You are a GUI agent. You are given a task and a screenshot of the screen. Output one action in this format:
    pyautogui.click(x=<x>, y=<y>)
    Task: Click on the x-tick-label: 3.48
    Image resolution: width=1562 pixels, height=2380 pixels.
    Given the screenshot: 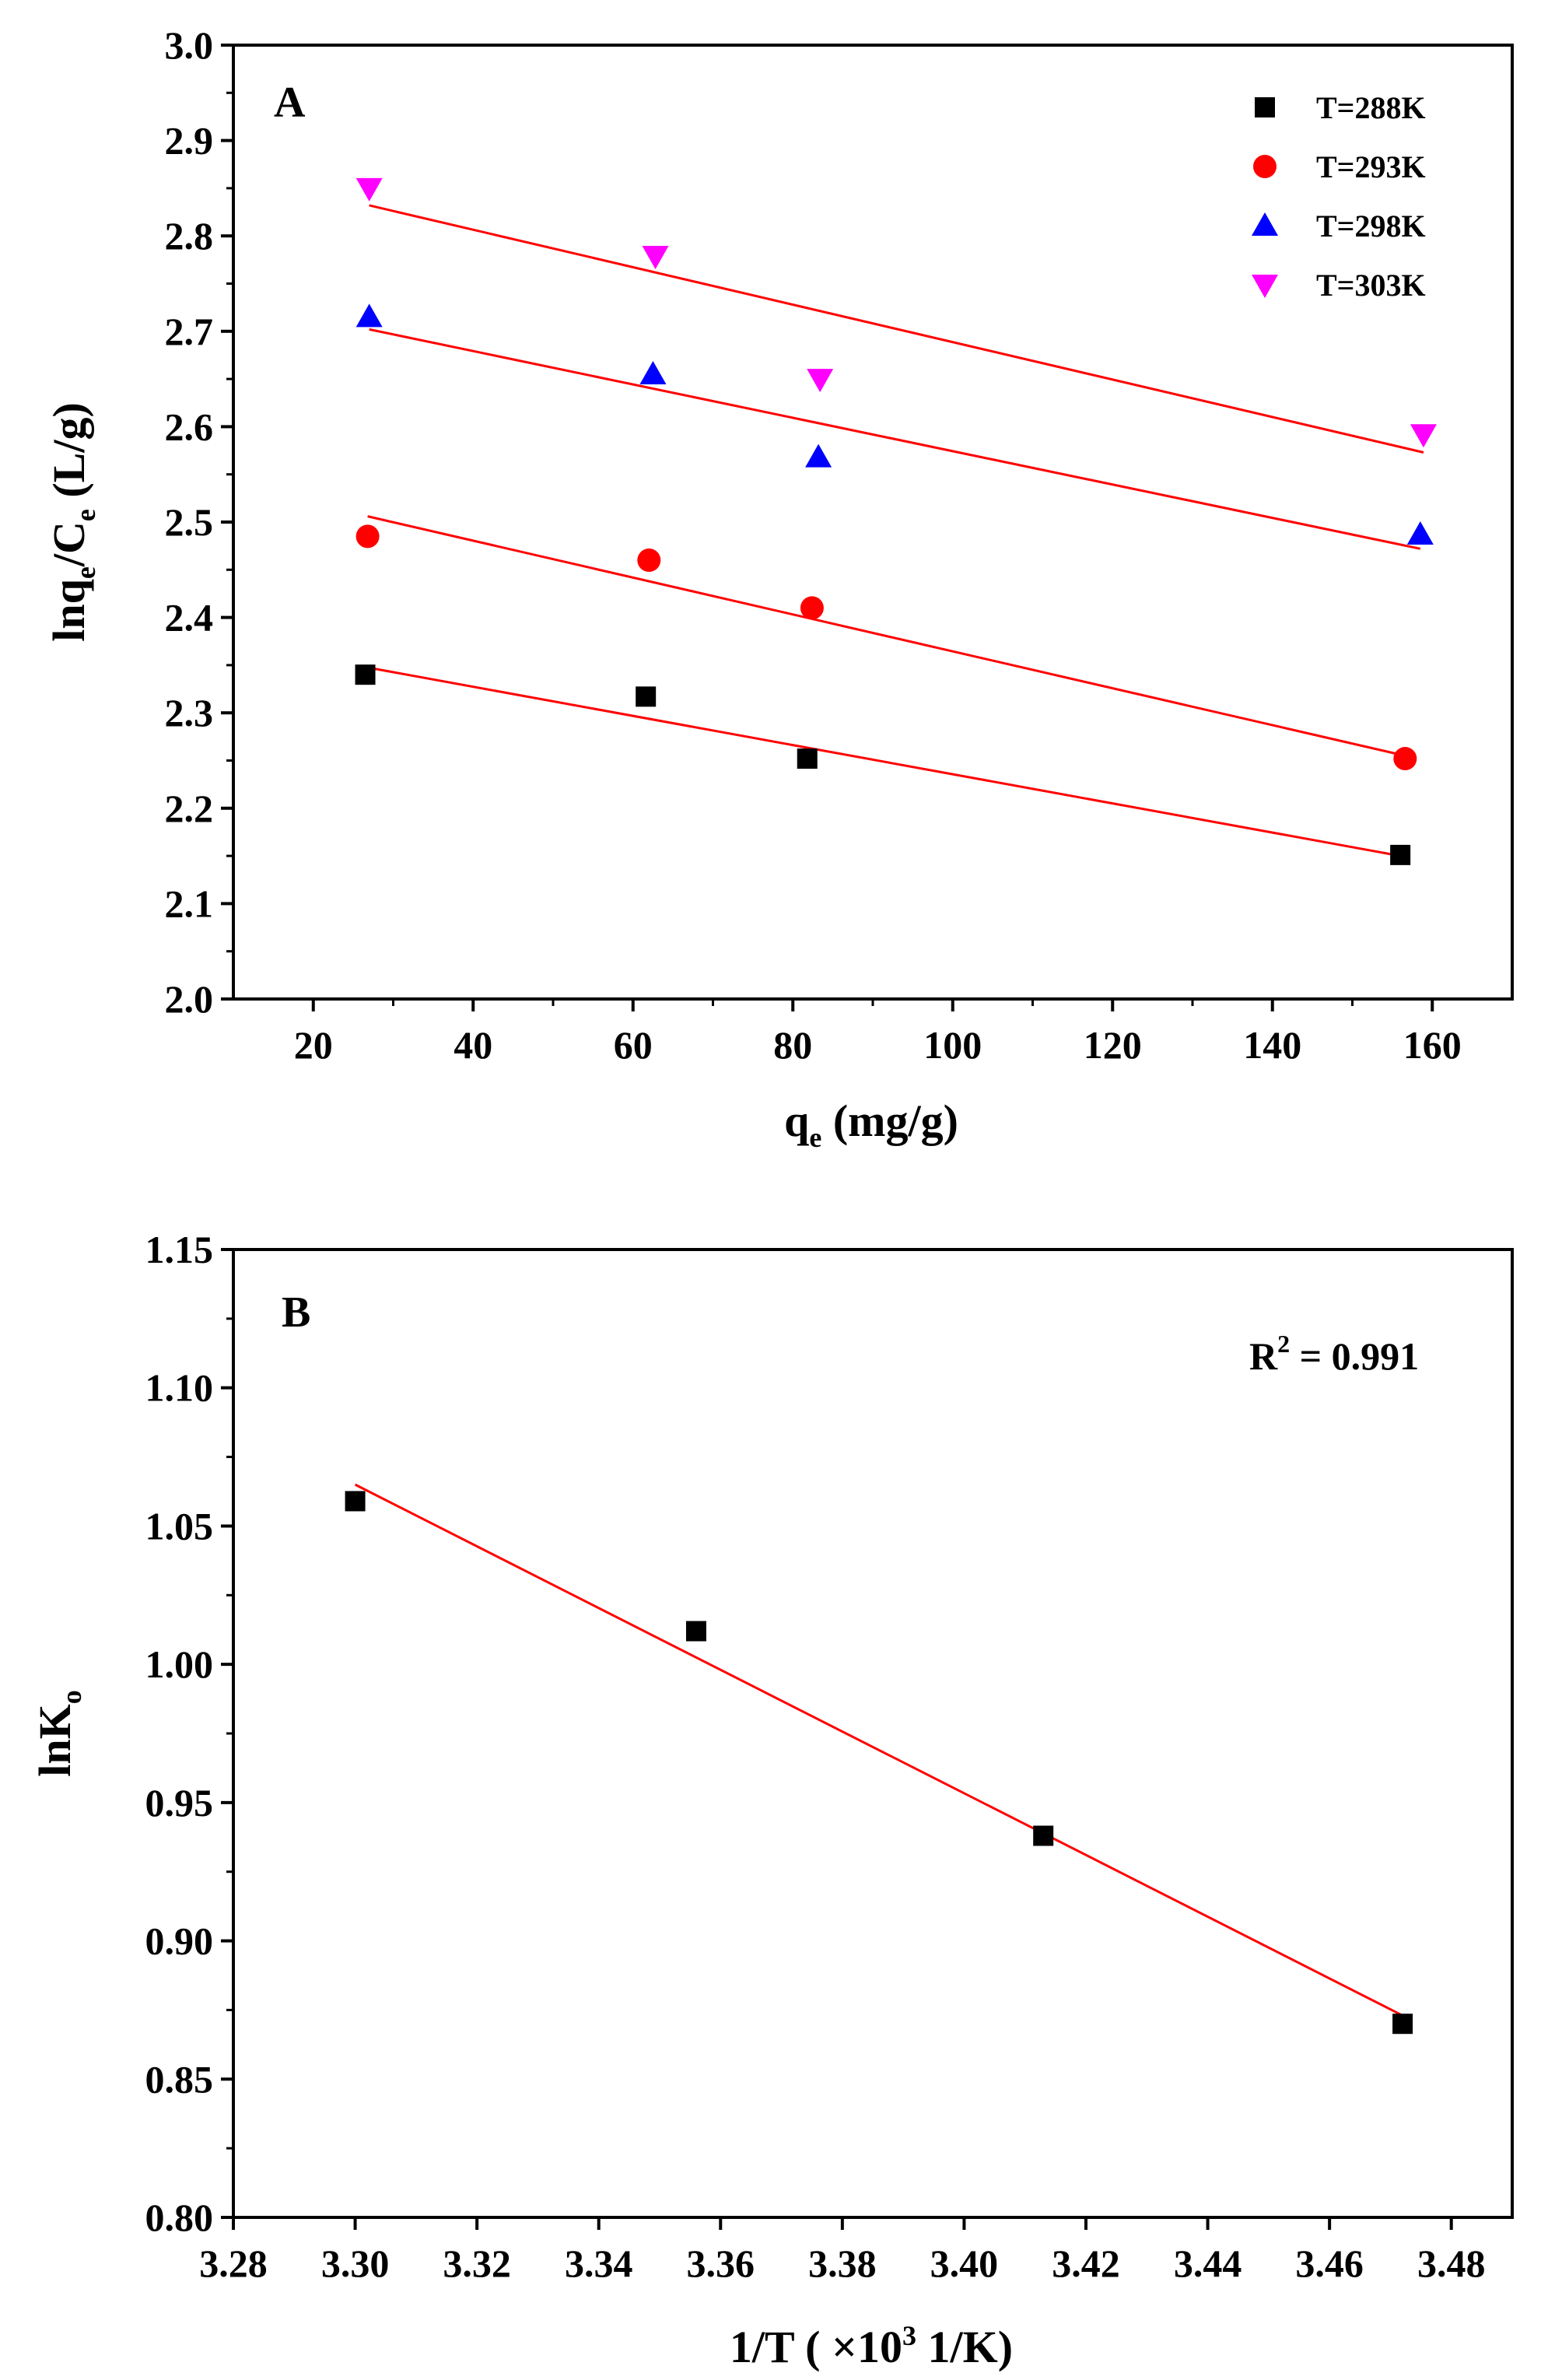 What is the action you would take?
    pyautogui.click(x=1451, y=2263)
    